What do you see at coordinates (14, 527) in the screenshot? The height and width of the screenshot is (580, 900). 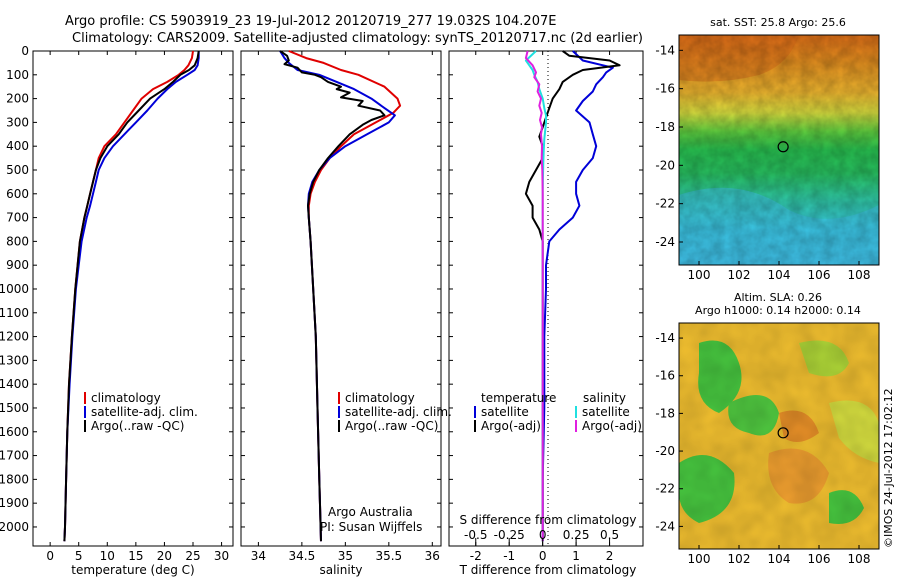 I see `depth-tick-label: 2000` at bounding box center [14, 527].